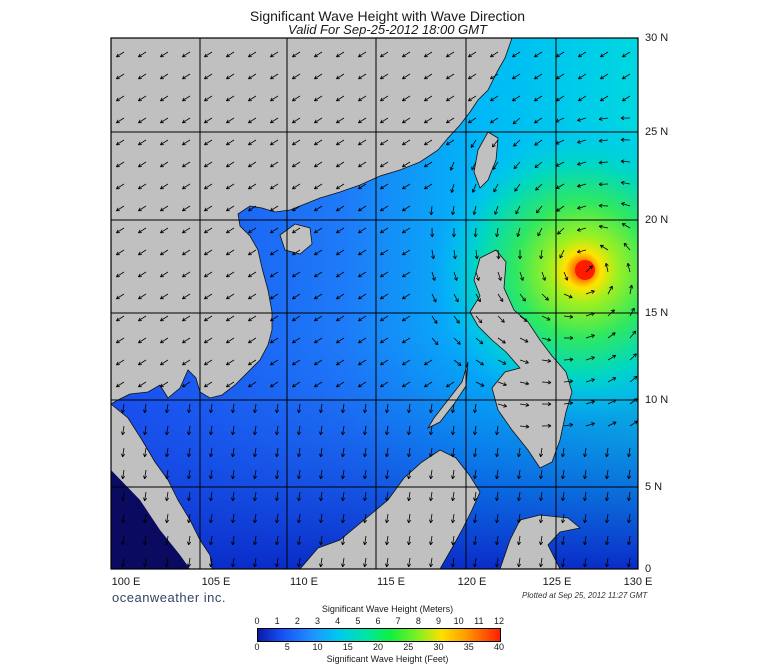 The height and width of the screenshot is (665, 775). Describe the element at coordinates (657, 313) in the screenshot. I see `lat-label-15: 15 N` at that location.